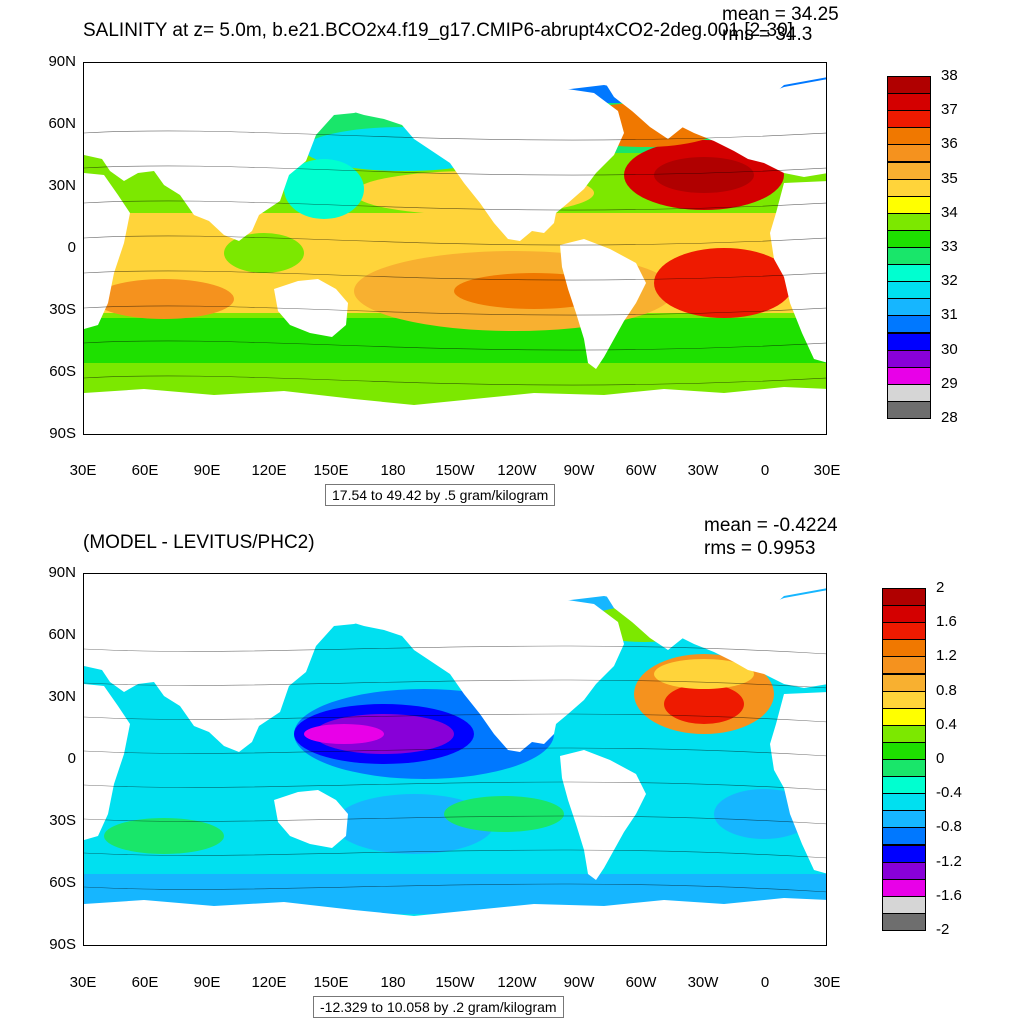  Describe the element at coordinates (440, 495) in the screenshot. I see `contour-range-label: 17.54 to 49.42 by .5 gram/kilogram` at that location.